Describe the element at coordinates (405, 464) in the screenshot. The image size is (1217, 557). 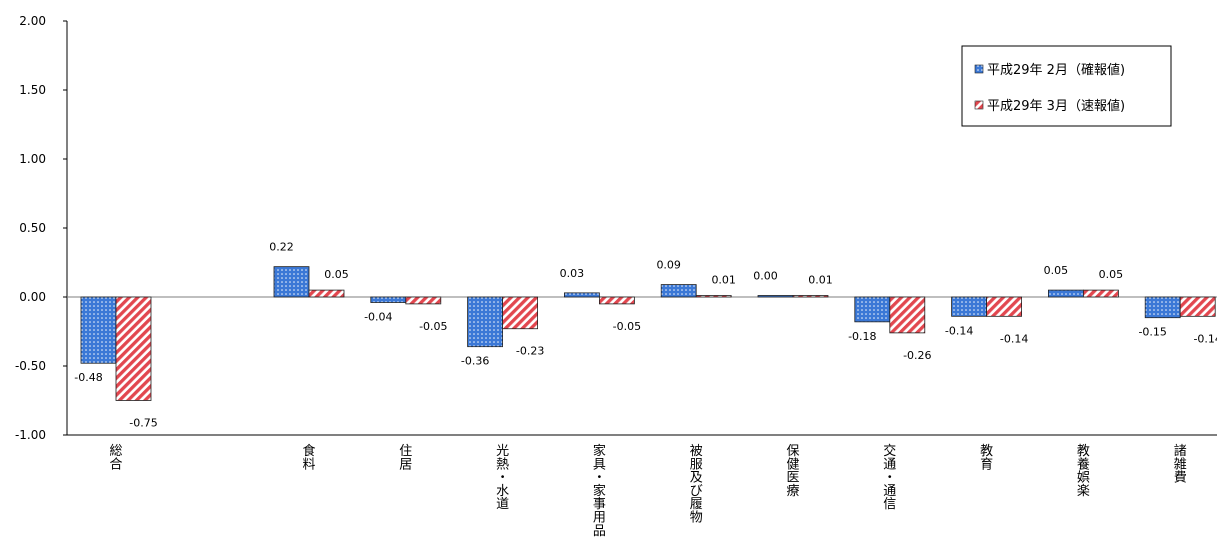
I see `x-tick-label-char: 居` at that location.